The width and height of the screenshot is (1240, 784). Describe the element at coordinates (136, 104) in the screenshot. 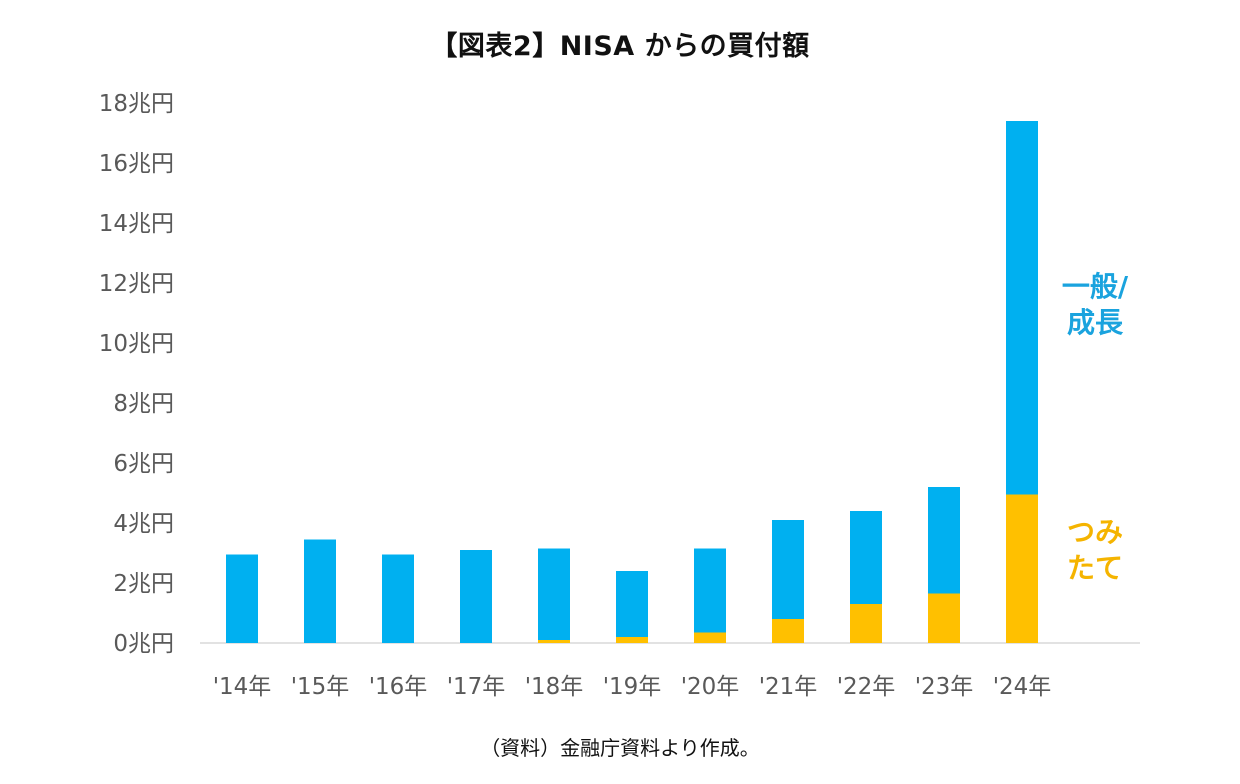

I see `y-tick-label: 18兆円` at that location.